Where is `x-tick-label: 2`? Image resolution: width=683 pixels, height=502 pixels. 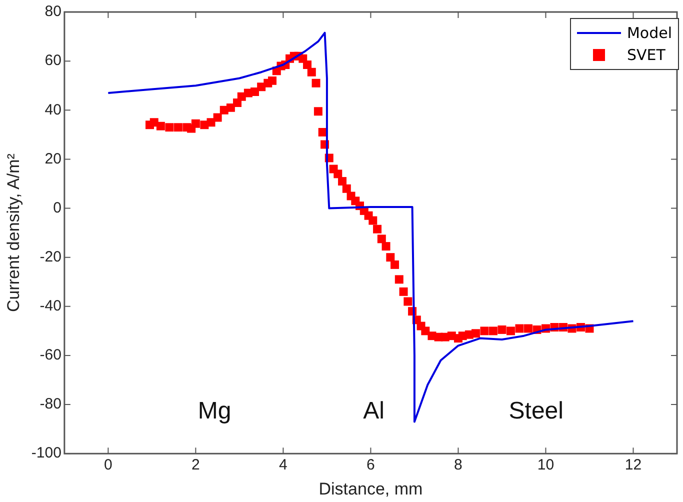
x-tick-label: 2 is located at coordinates (196, 465).